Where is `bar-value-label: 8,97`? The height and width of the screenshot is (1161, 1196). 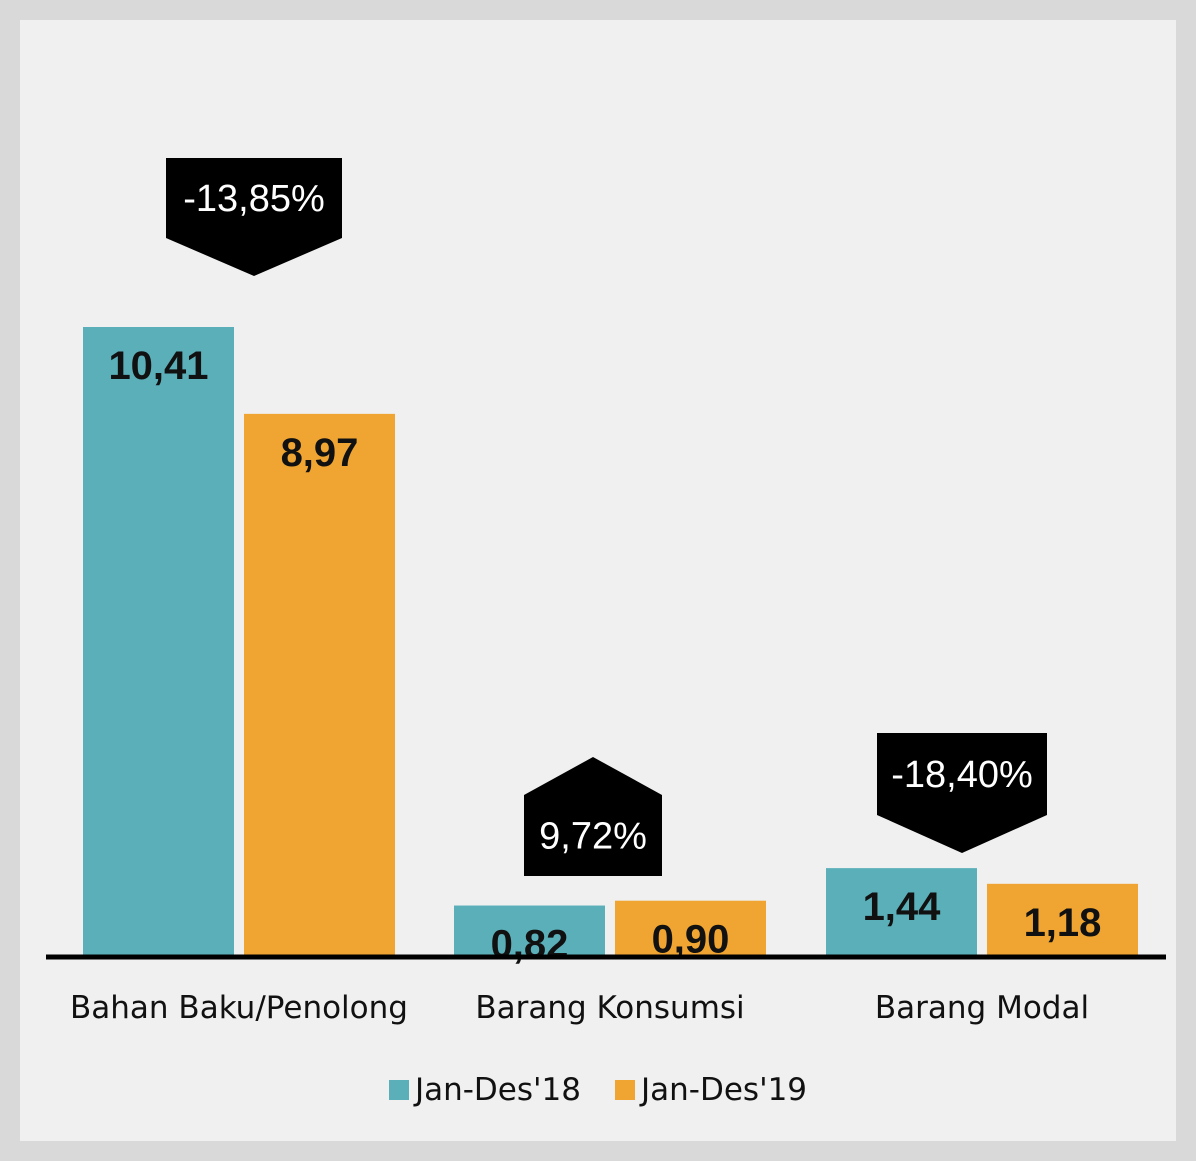 bar-value-label: 8,97 is located at coordinates (320, 453).